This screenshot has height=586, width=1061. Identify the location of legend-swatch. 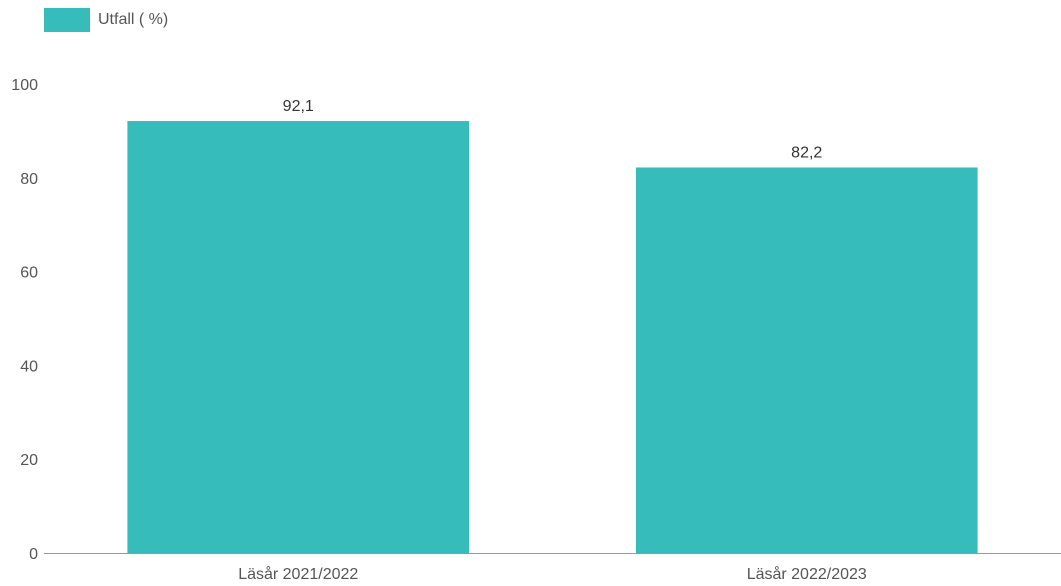
(67, 20).